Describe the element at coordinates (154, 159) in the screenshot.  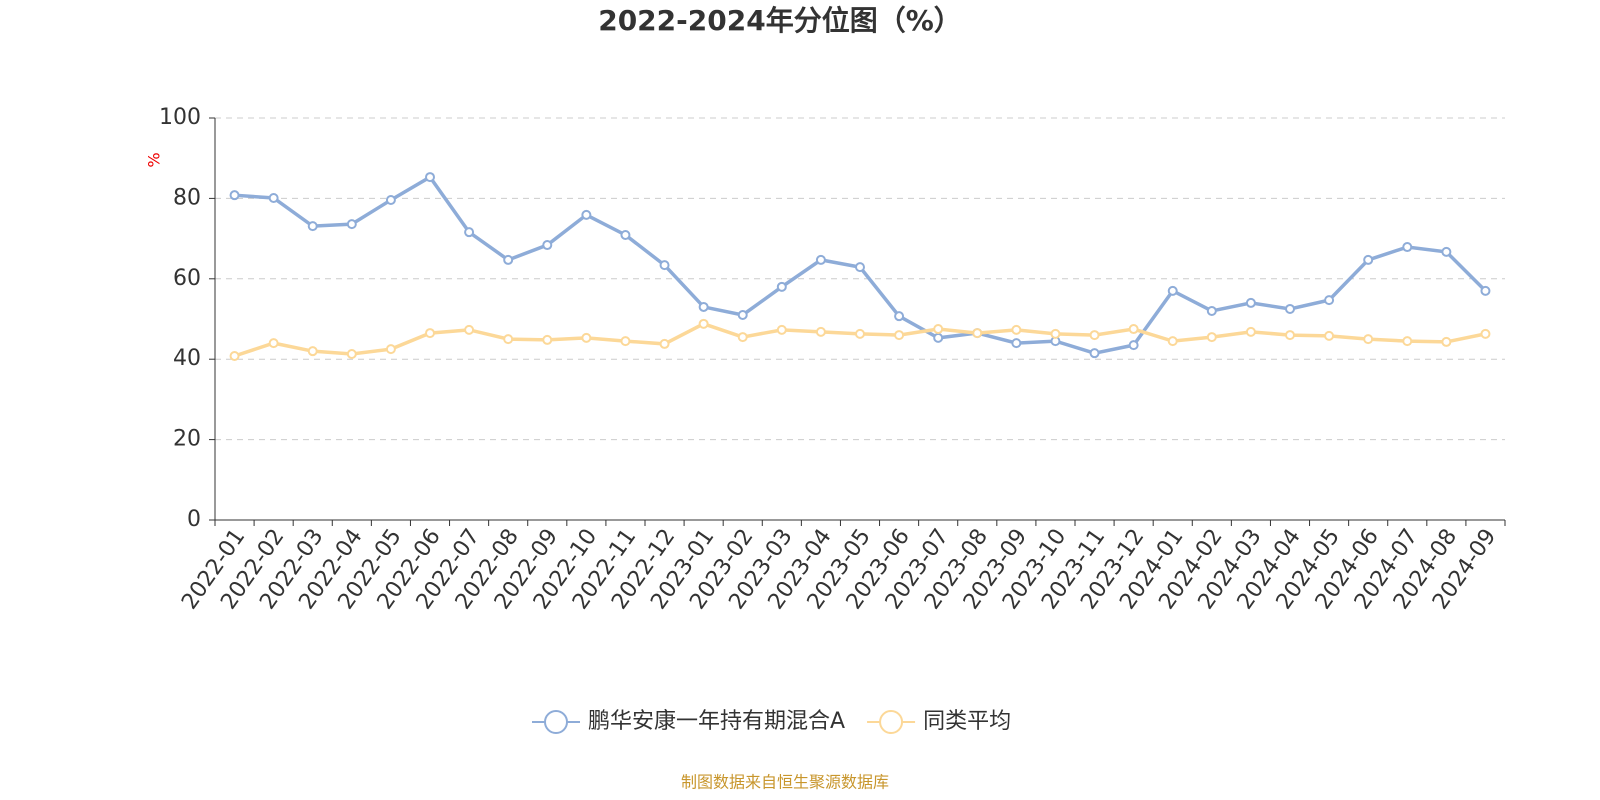
I see `y-axis-label: %` at that location.